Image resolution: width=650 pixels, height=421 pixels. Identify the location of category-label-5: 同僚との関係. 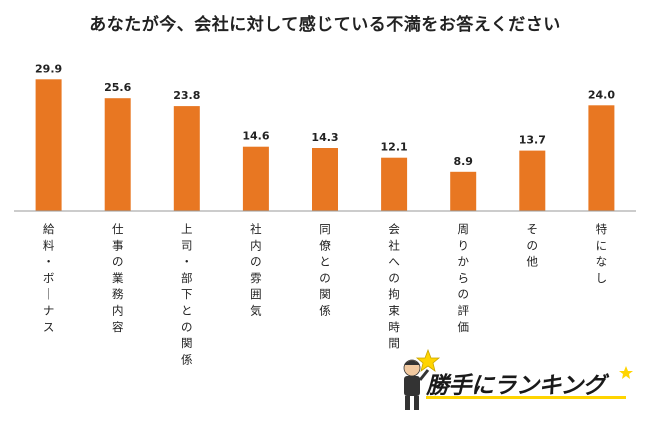
(325, 270).